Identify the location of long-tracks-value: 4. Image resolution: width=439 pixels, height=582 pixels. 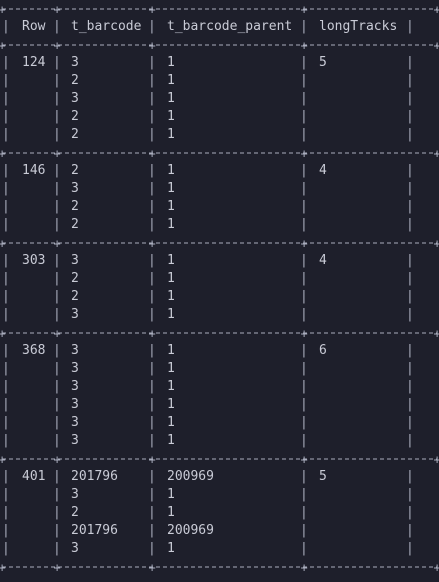
(323, 261).